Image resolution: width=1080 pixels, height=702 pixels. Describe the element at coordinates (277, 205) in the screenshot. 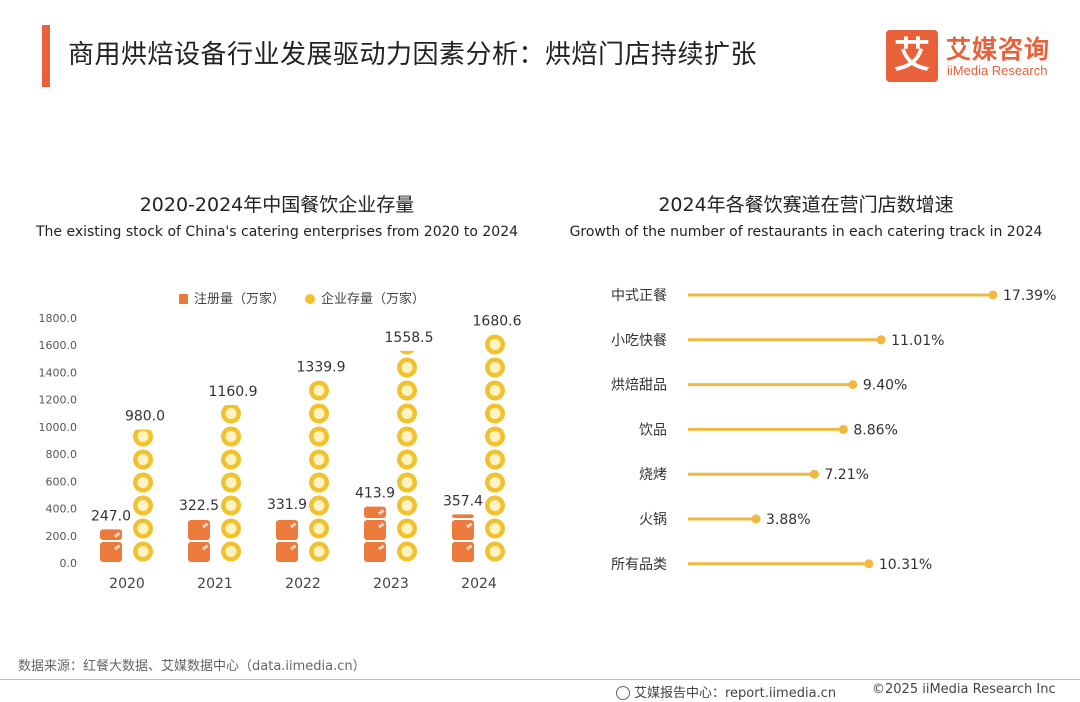

I see `left-chart-title: 2020-2024年中国餐饮企业存量` at that location.